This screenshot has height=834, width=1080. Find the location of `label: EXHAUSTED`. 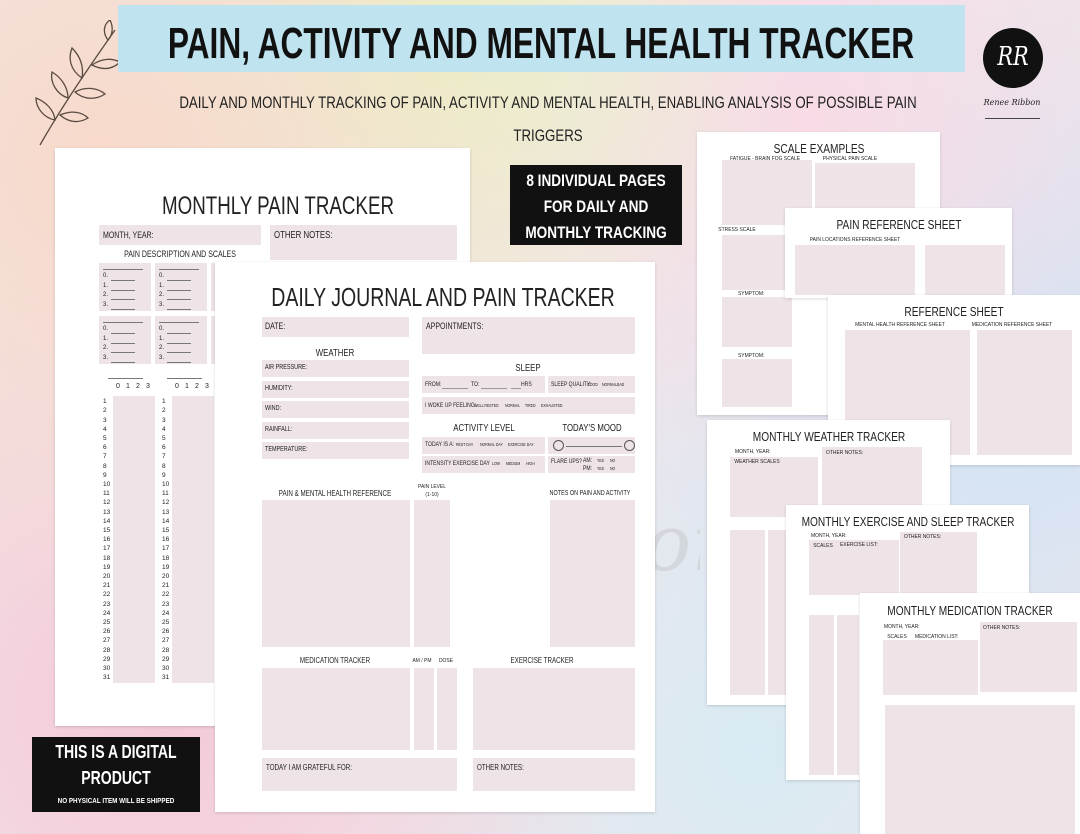

label: EXHAUSTED is located at coordinates (552, 406).